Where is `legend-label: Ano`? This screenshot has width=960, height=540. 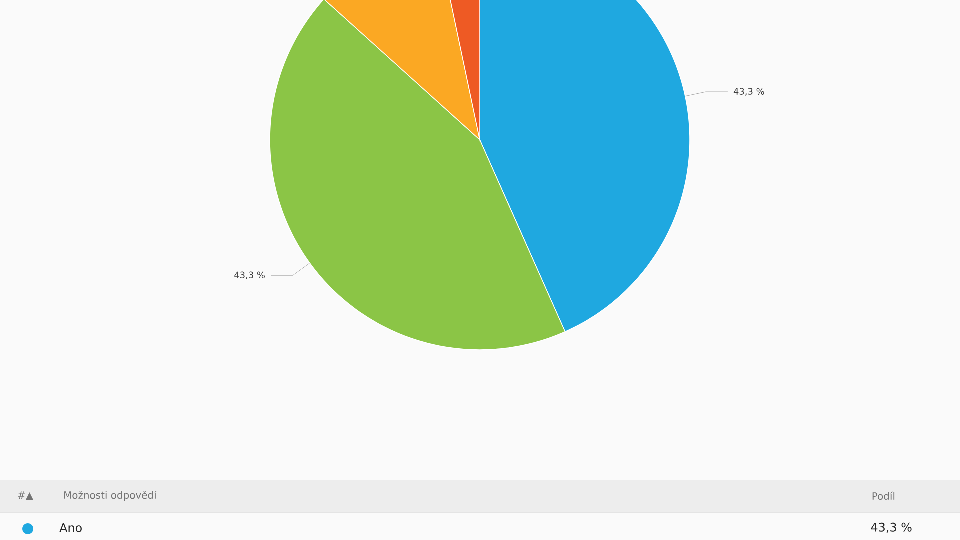 legend-label: Ano is located at coordinates (71, 528).